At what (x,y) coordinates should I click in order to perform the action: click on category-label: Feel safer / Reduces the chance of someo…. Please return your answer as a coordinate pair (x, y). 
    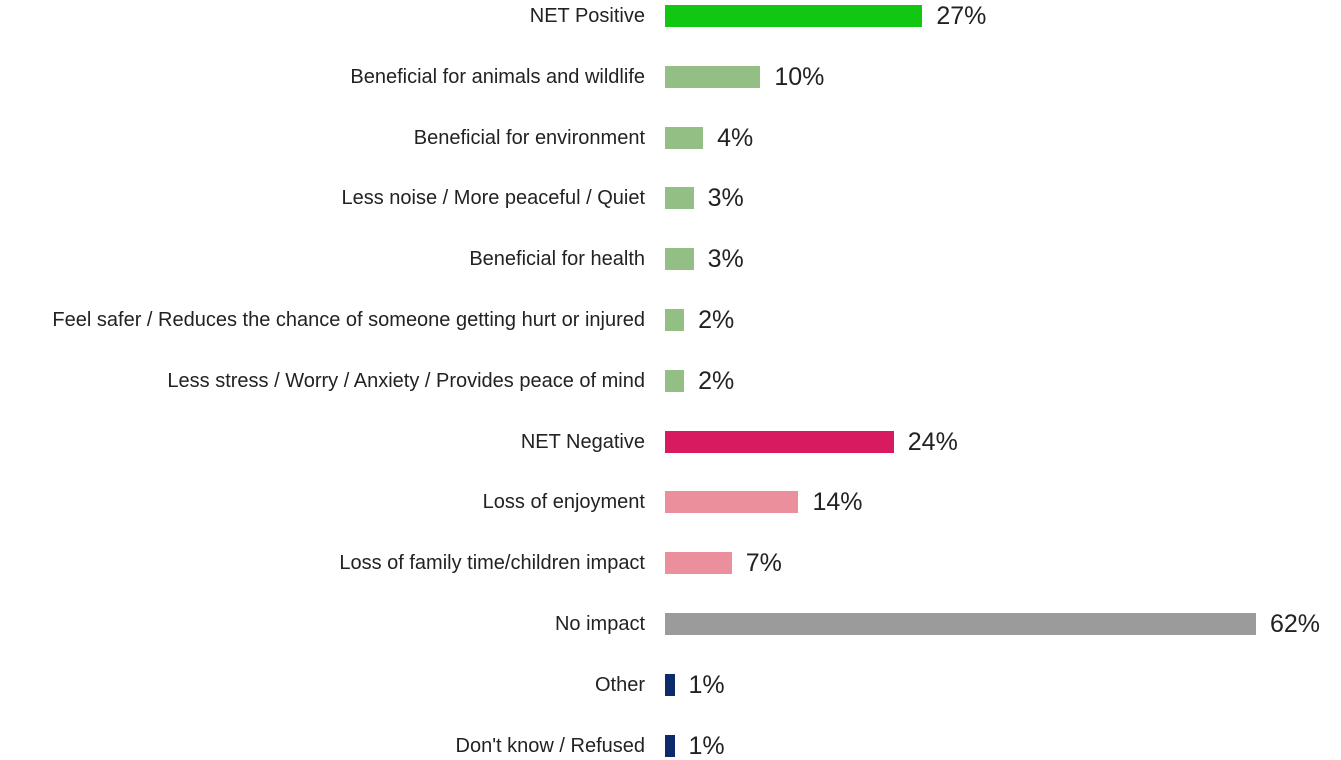
    Looking at the image, I should click on (348, 320).